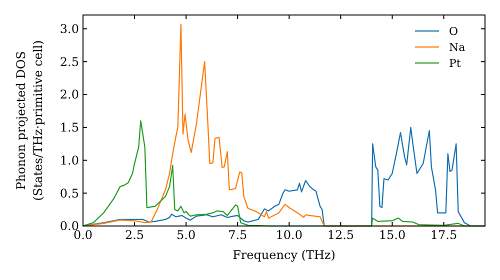  I want to click on legend-label: Na, so click(457, 47).